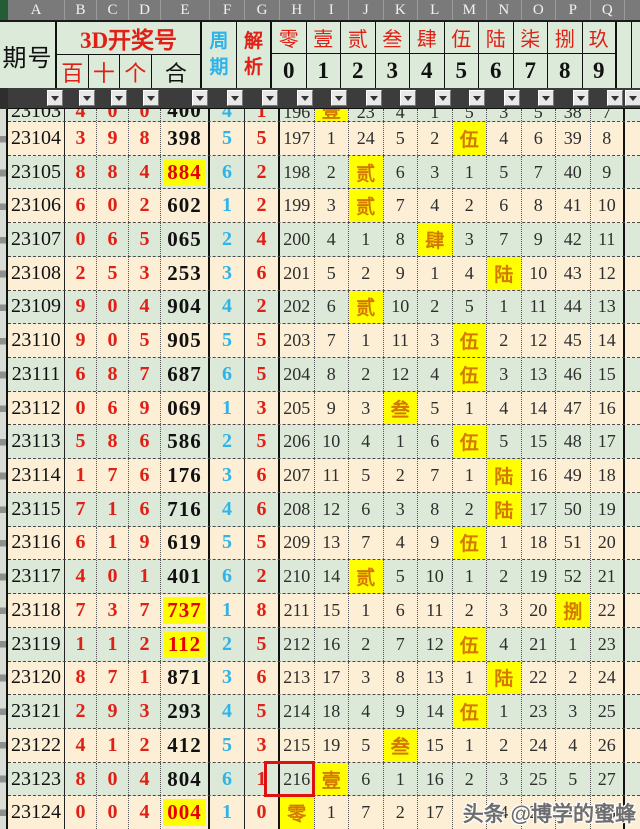  I want to click on cell-digit-7: 24, so click(539, 745).